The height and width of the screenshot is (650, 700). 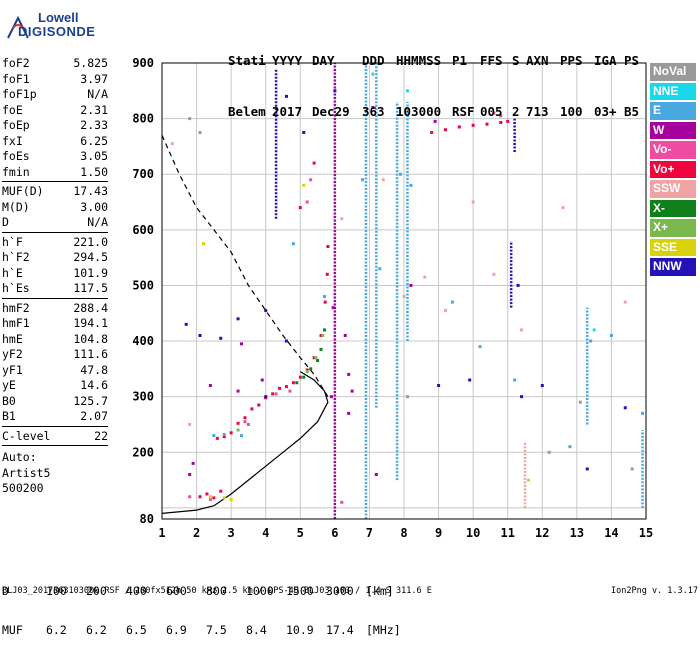 I want to click on param-value: 22, so click(x=101, y=435).